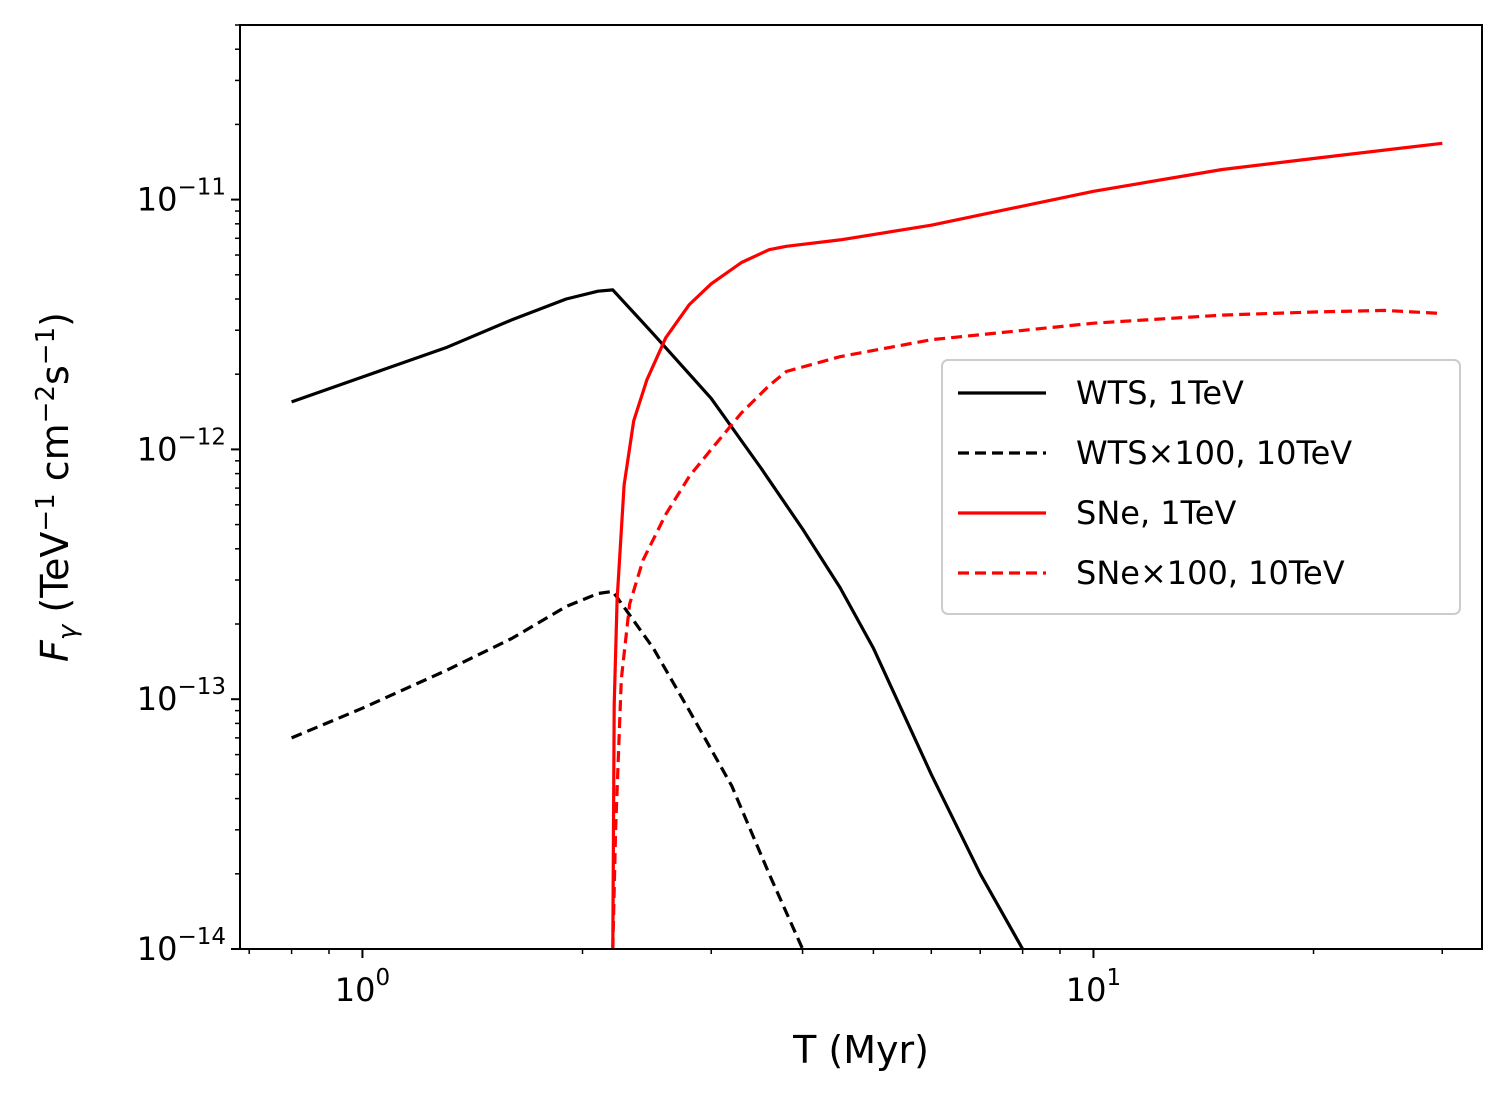 Image resolution: width=1505 pixels, height=1100 pixels. I want to click on y-label-cm: cm, so click(55, 458).